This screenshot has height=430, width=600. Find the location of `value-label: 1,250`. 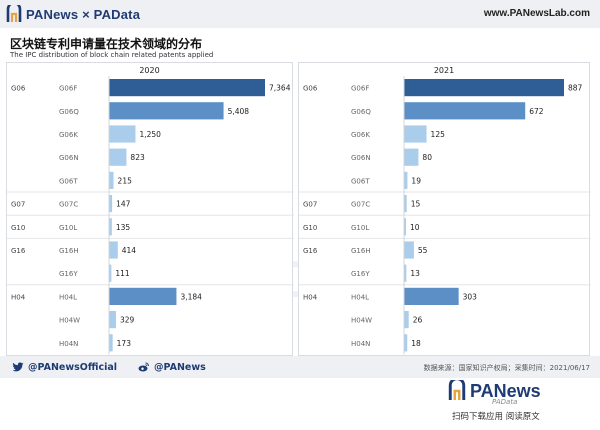

value-label: 1,250 is located at coordinates (150, 134).